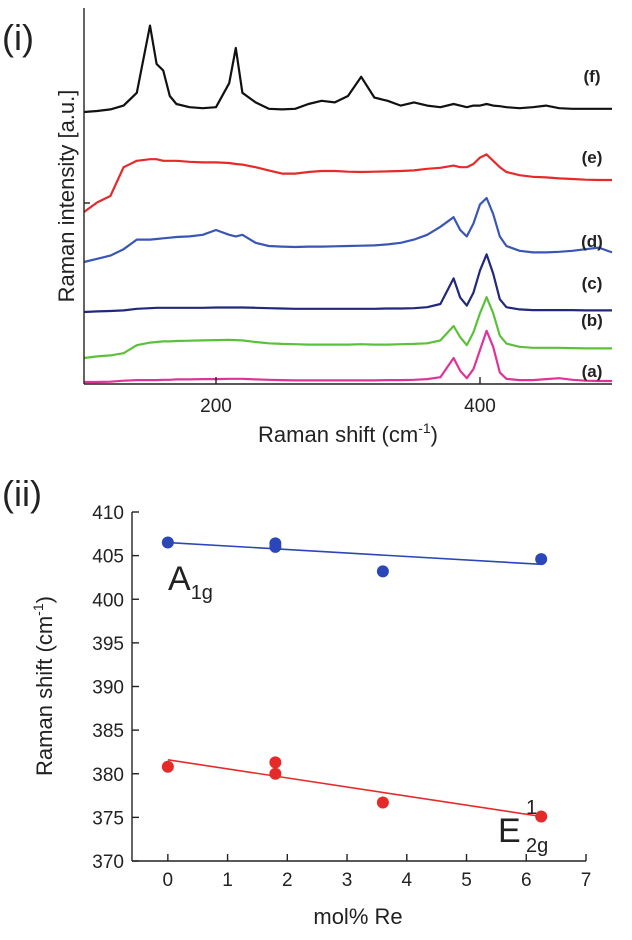 The width and height of the screenshot is (632, 940). Describe the element at coordinates (347, 69) in the screenshot. I see `spectrum-line-f` at that location.